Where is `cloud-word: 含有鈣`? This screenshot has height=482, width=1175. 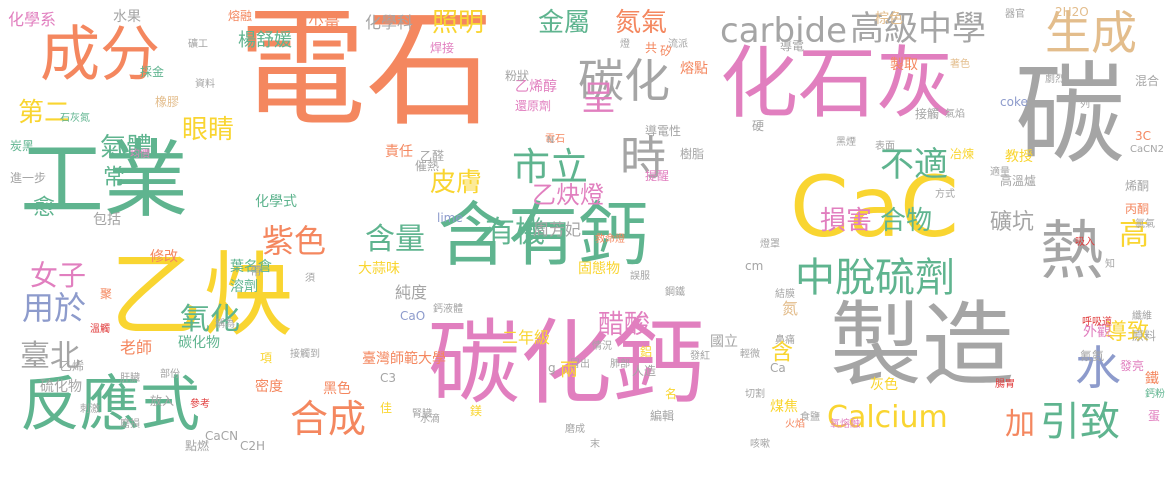
cloud-word: 含有鈣 is located at coordinates (543, 235).